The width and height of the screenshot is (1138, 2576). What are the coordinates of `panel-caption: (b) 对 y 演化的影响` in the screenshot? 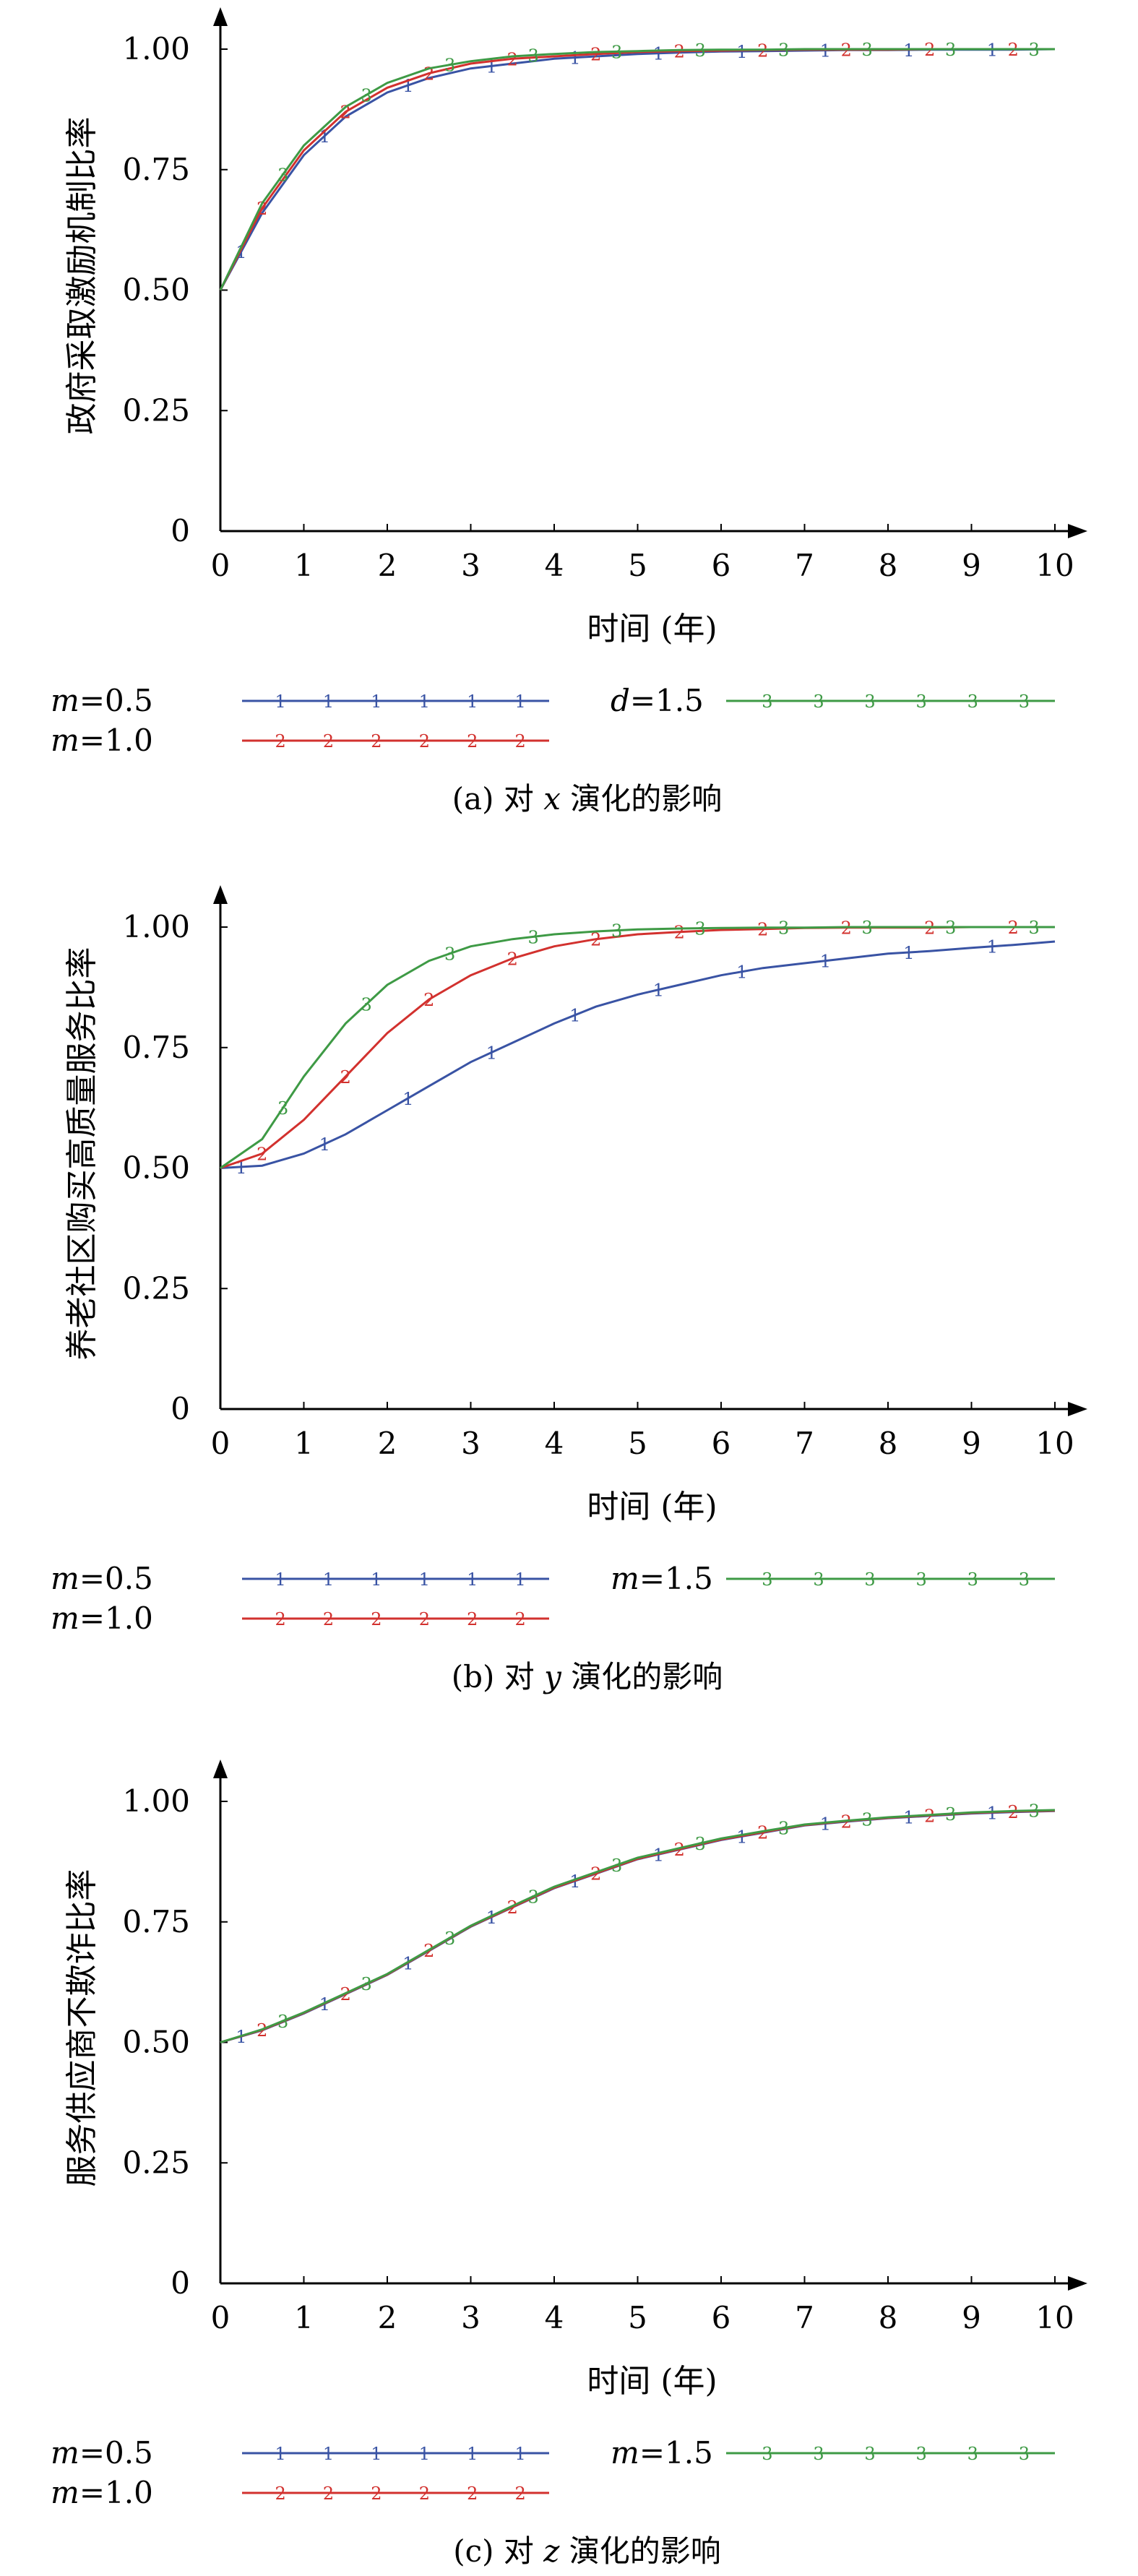 It's located at (587, 1676).